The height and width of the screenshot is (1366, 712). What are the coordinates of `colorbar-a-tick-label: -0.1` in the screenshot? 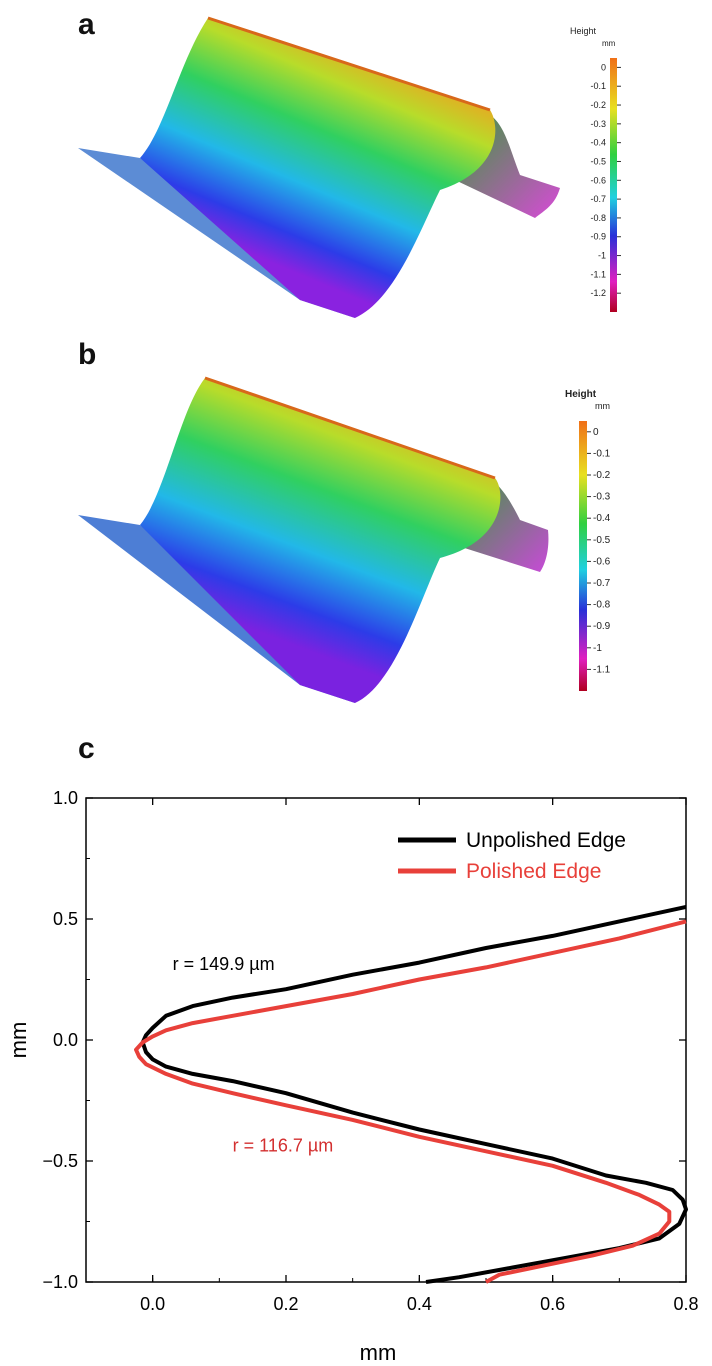 It's located at (598, 86).